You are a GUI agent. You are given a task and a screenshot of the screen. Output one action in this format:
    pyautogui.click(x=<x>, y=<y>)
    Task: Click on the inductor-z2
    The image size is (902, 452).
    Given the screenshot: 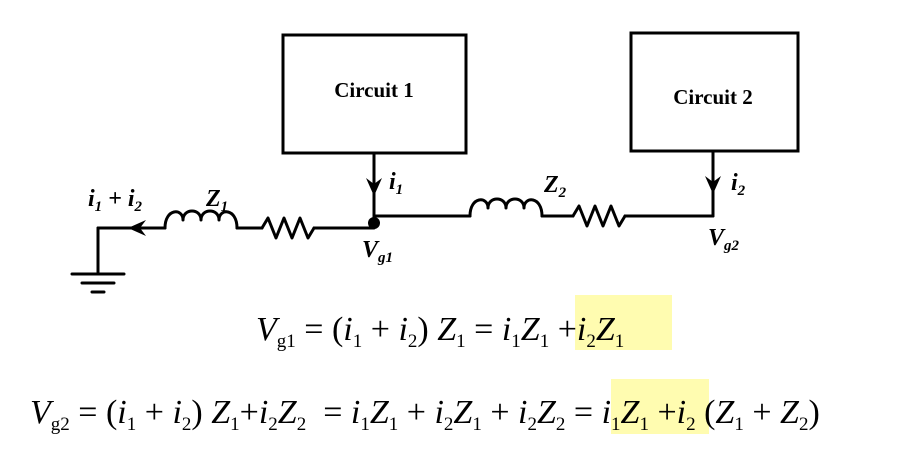 What is the action you would take?
    pyautogui.click(x=506, y=207)
    